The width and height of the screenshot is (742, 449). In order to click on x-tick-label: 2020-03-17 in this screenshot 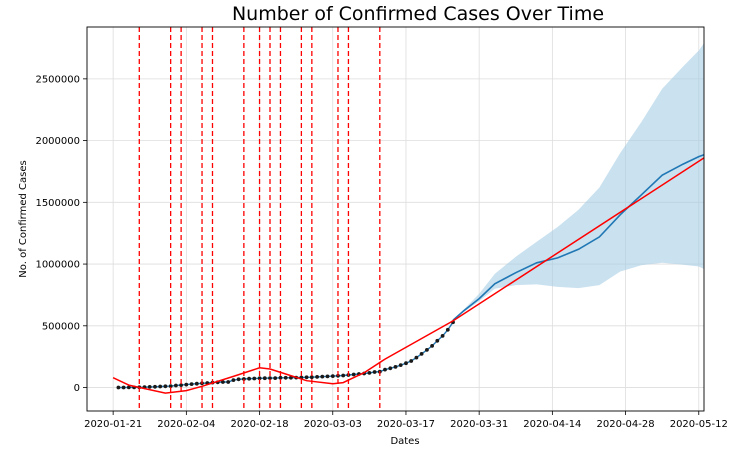, I will do `click(406, 424)`.